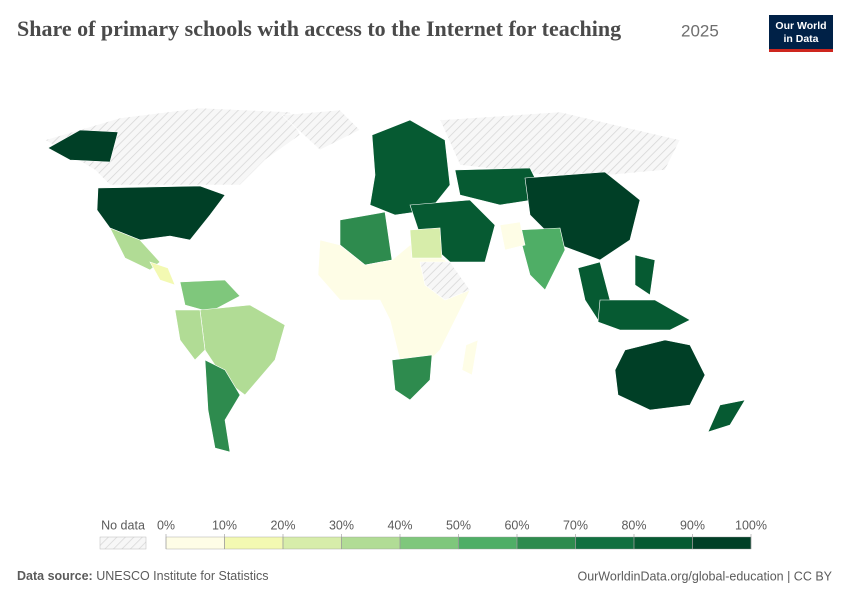  I want to click on legend-tick-label: 60%, so click(516, 525).